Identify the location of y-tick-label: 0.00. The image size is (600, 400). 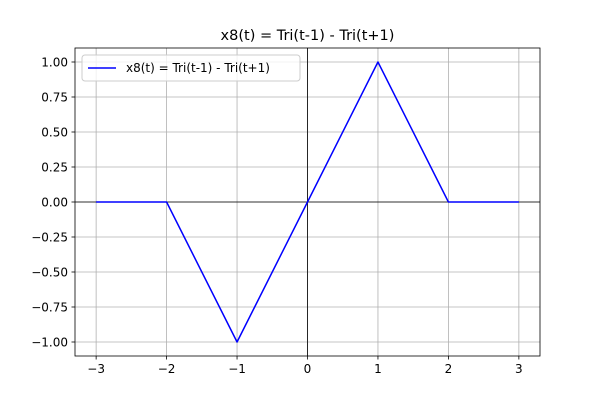
(54, 202).